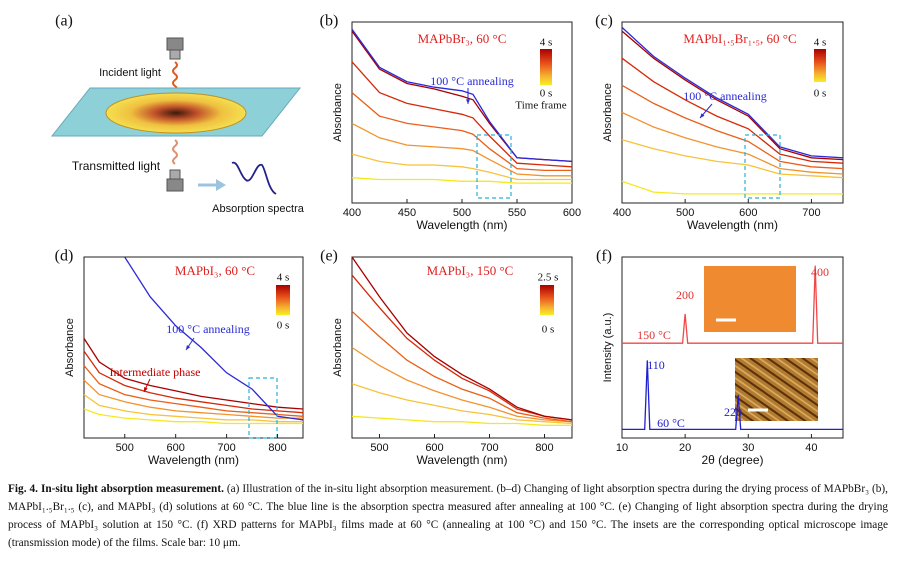 This screenshot has height=569, width=900. Describe the element at coordinates (462, 38) in the screenshot. I see `chart-title: MAPbBr₃, 60 °C` at that location.